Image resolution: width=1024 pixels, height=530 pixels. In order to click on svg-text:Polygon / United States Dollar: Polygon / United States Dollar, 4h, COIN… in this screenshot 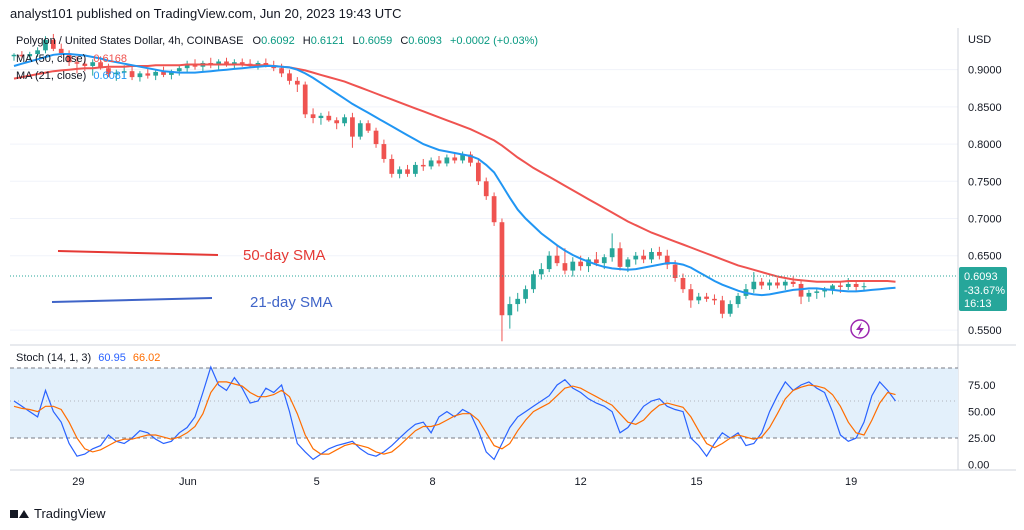, I will do `click(277, 41)`.